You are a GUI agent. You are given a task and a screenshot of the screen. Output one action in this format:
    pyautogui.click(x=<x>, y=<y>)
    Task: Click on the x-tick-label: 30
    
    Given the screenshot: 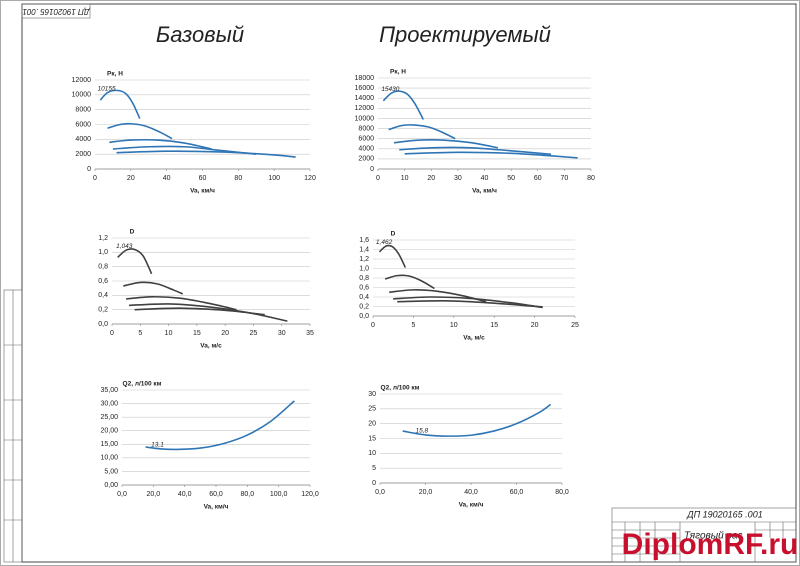 What is the action you would take?
    pyautogui.click(x=458, y=178)
    